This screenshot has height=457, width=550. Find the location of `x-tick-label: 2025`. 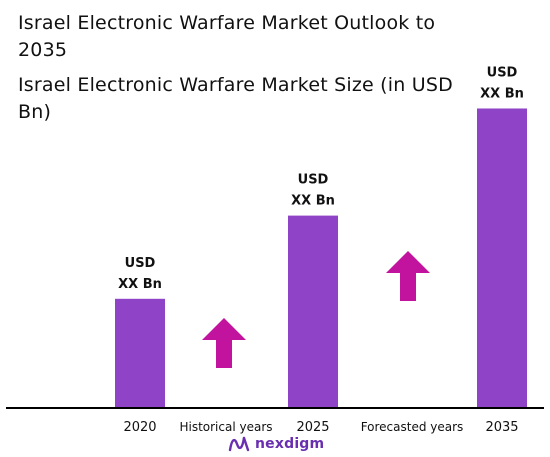

x-tick-label: 2025 is located at coordinates (312, 427).